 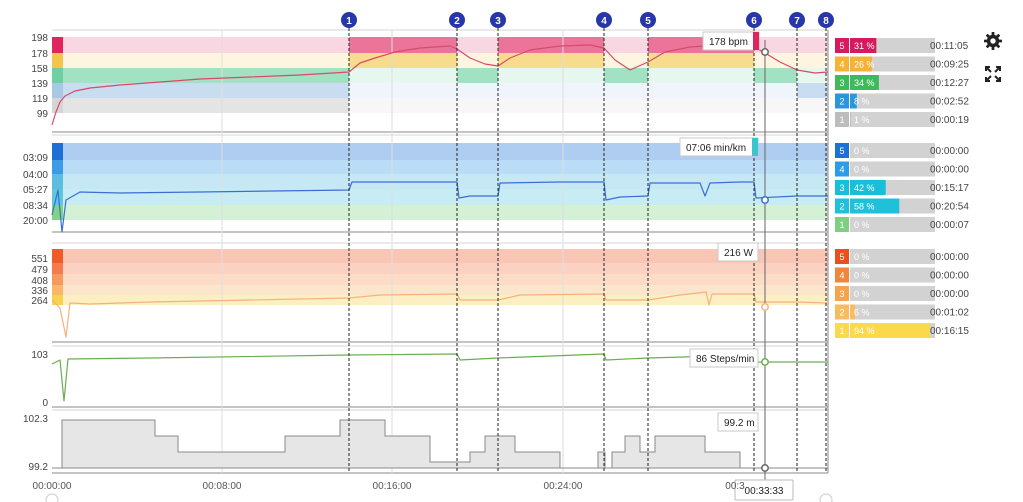 I want to click on zone-percentage: 94 %, so click(x=864, y=331).